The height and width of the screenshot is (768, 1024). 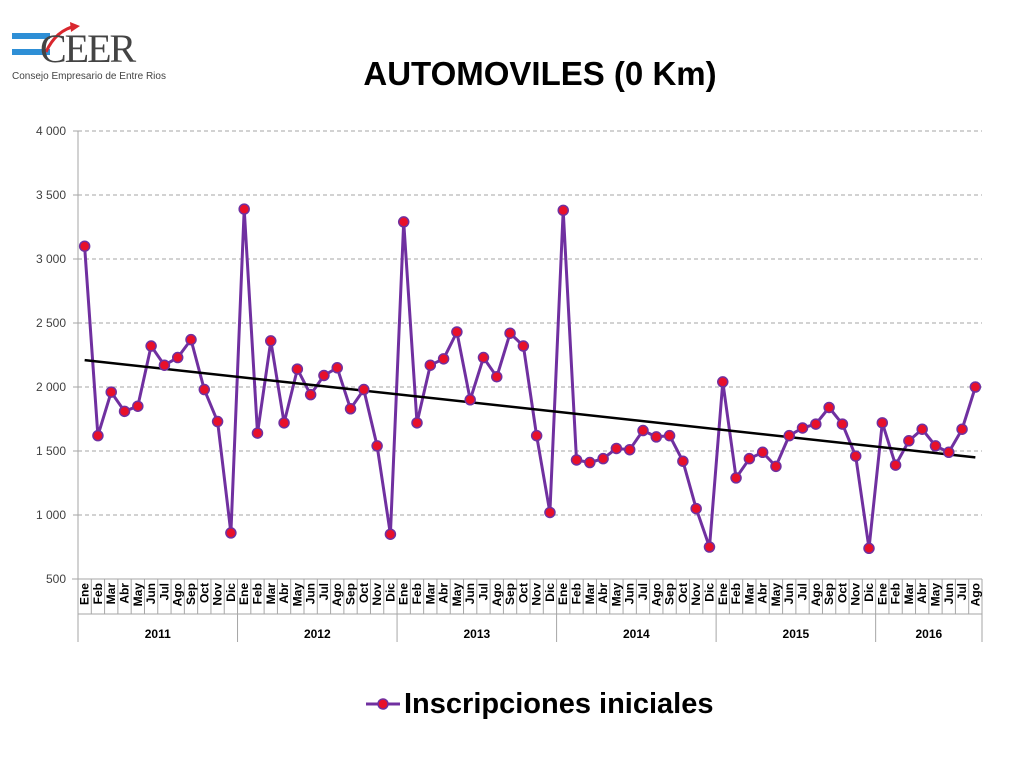 I want to click on year-label: 2013, so click(x=476, y=634).